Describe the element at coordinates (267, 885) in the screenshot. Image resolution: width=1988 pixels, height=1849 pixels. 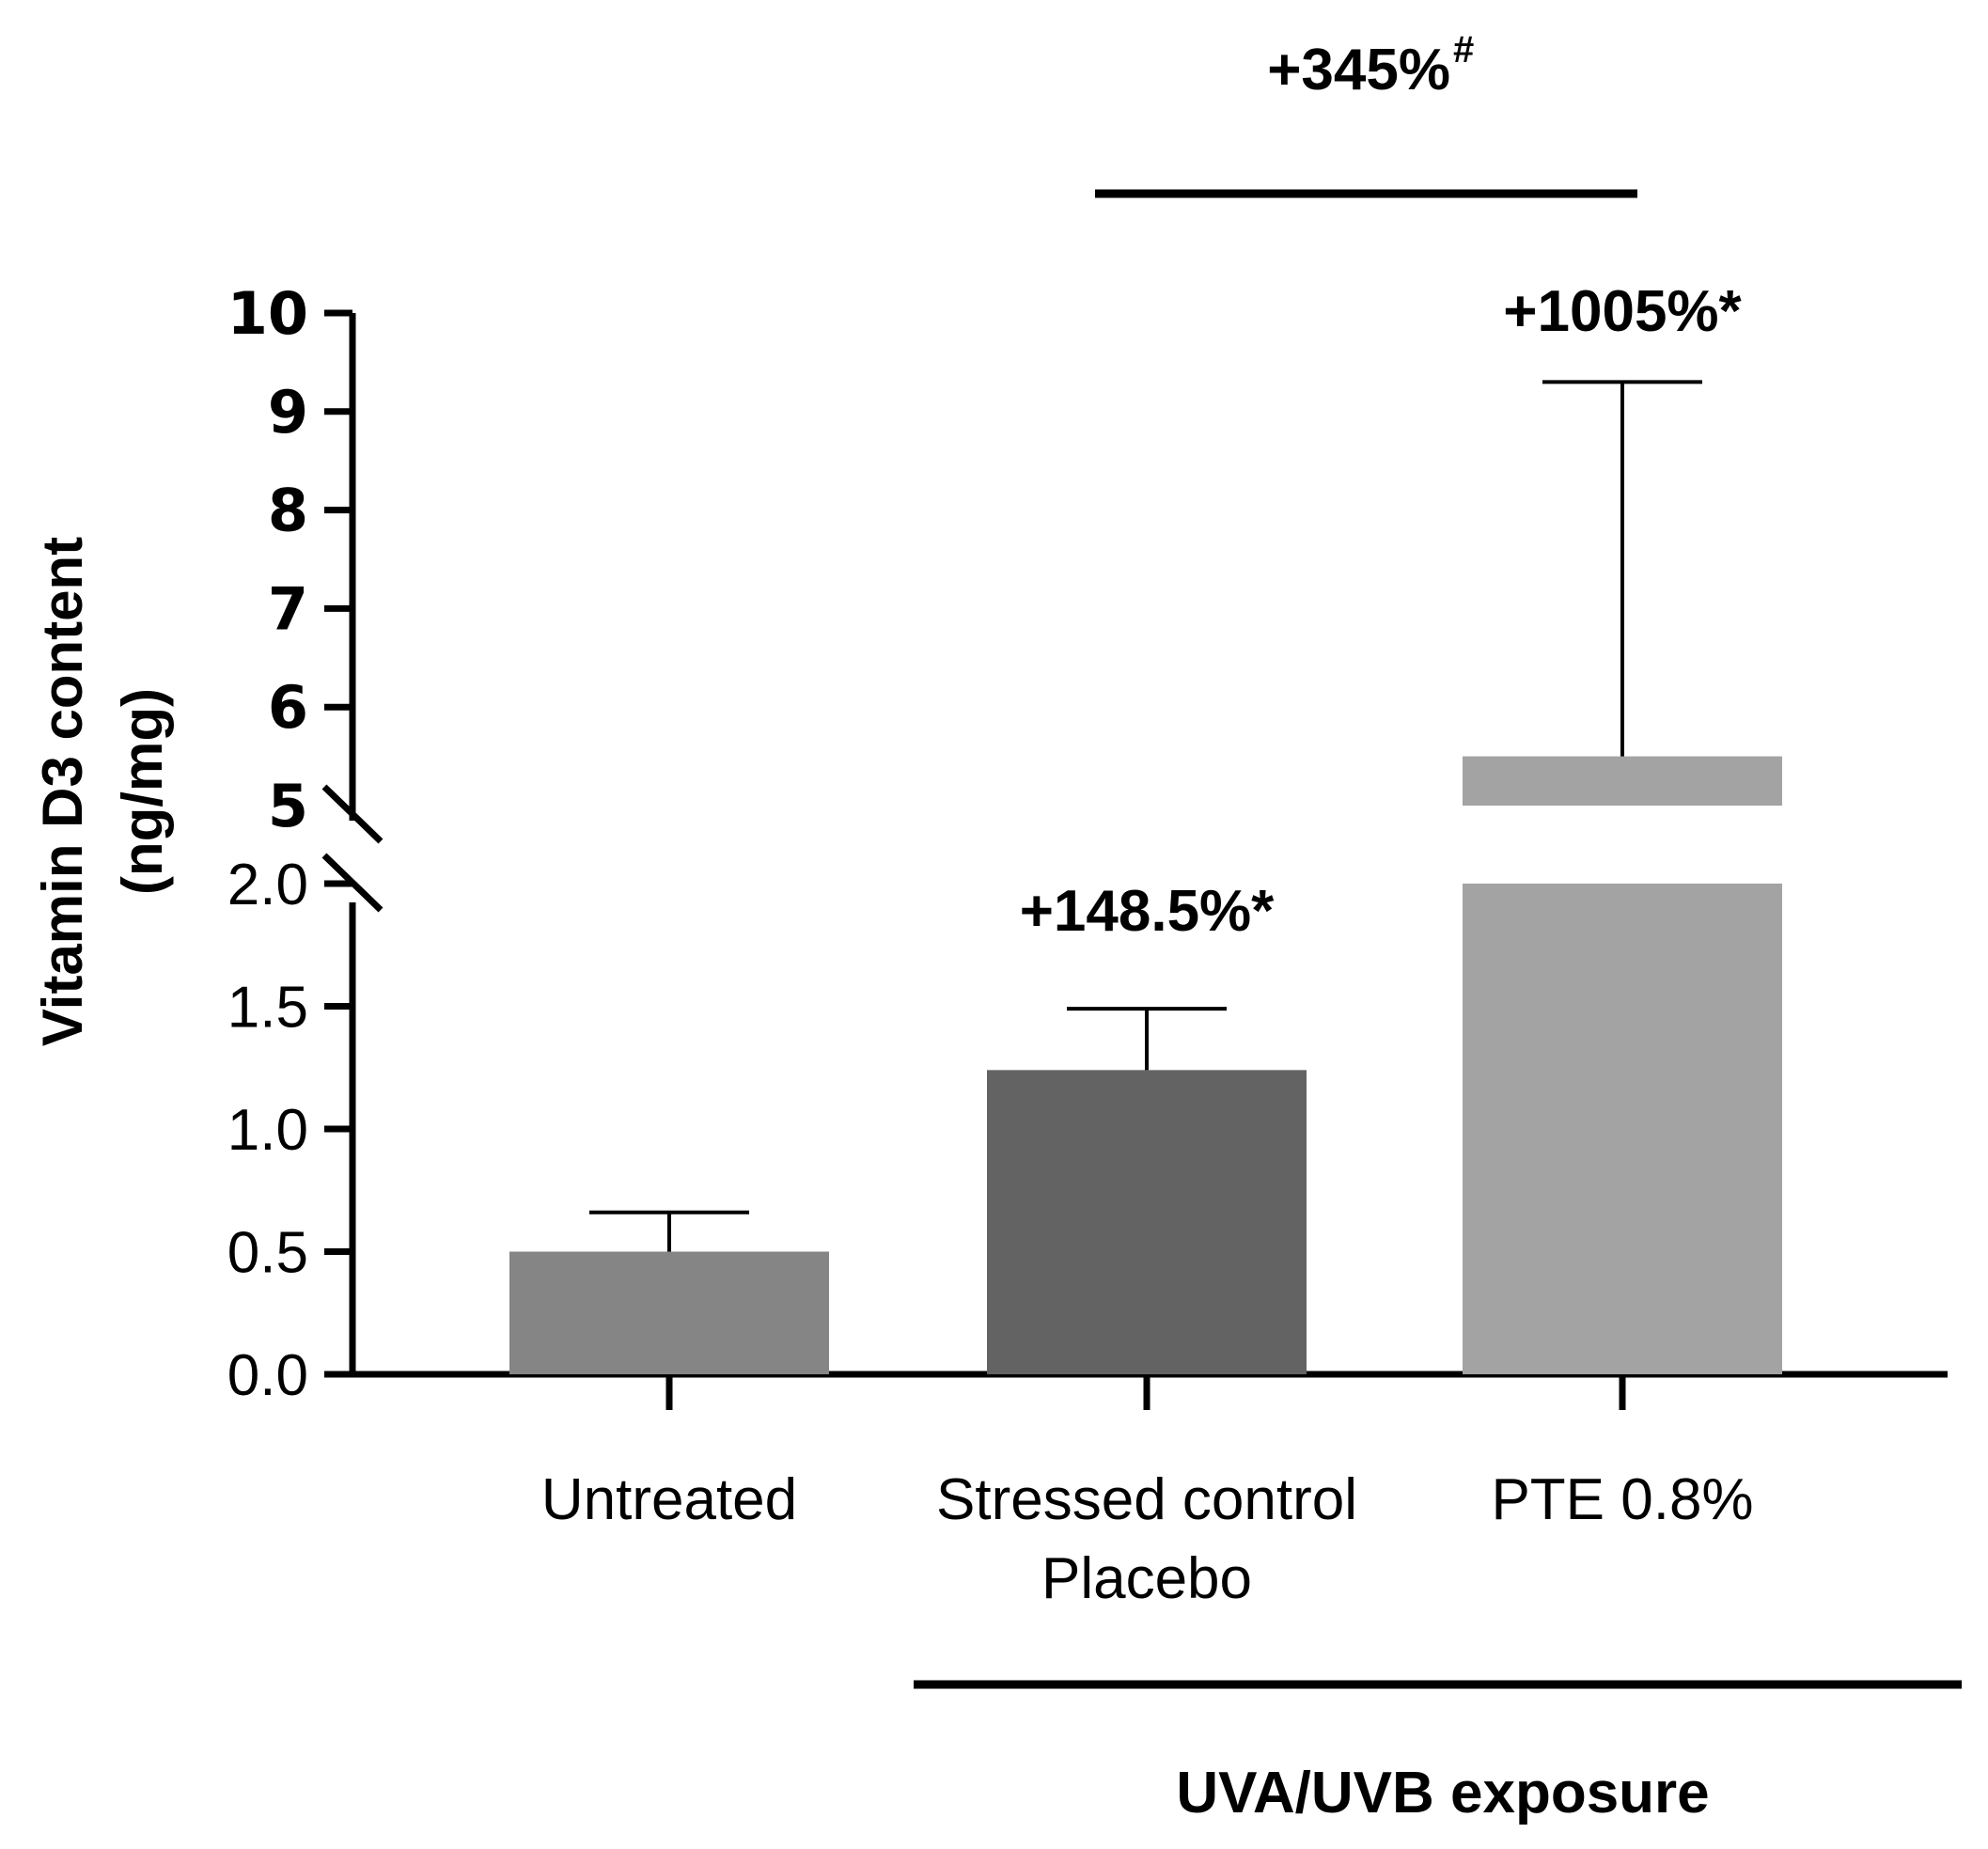
I see `y-tick-label-lower: 2.0` at that location.